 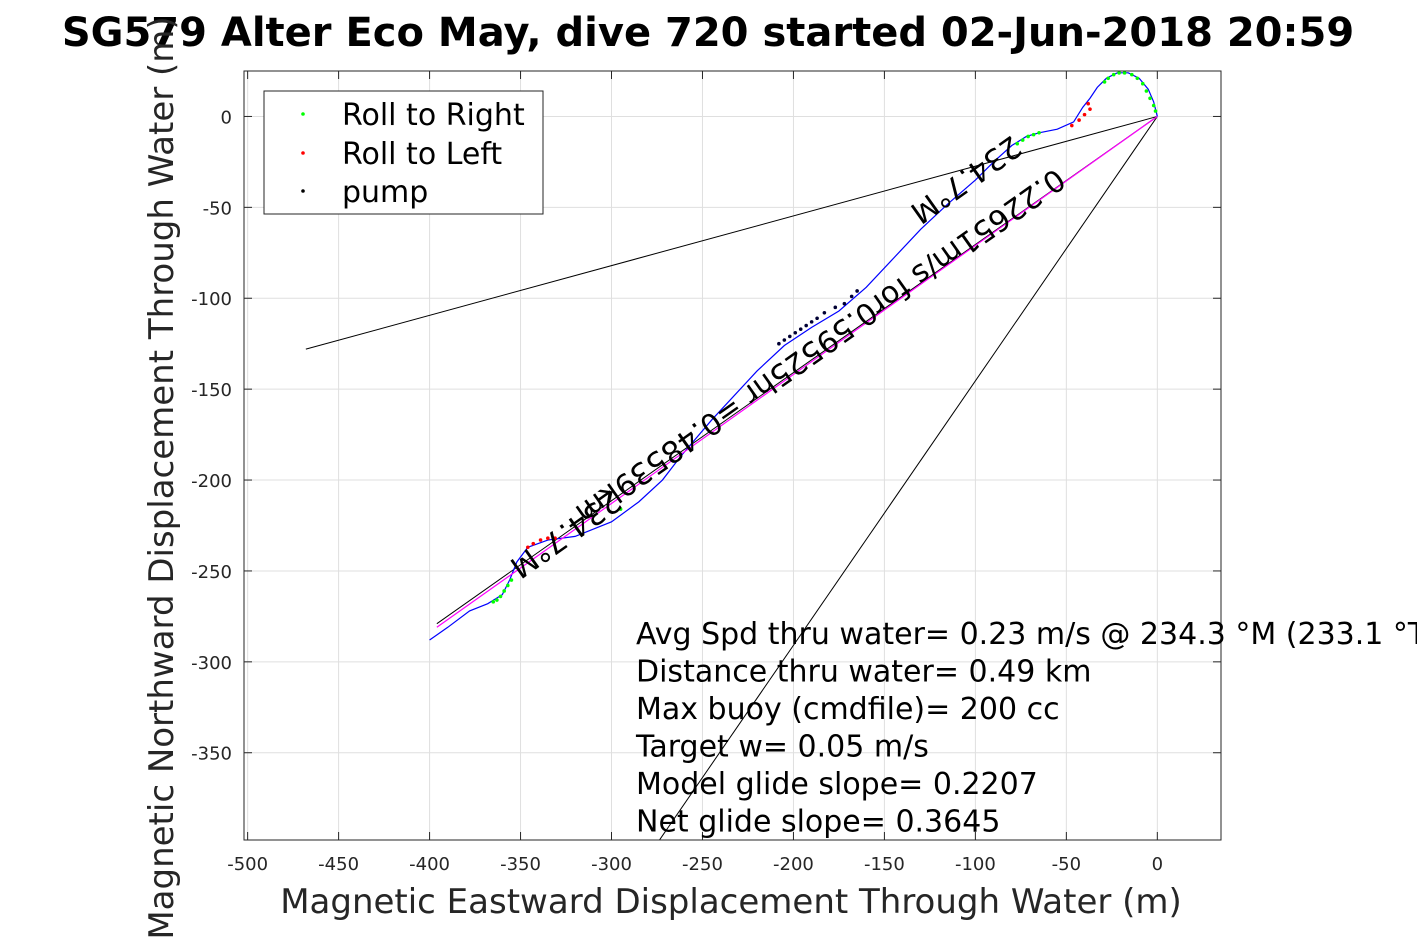 I want to click on legend: Roll to Right Roll to Left pump, so click(x=403, y=152).